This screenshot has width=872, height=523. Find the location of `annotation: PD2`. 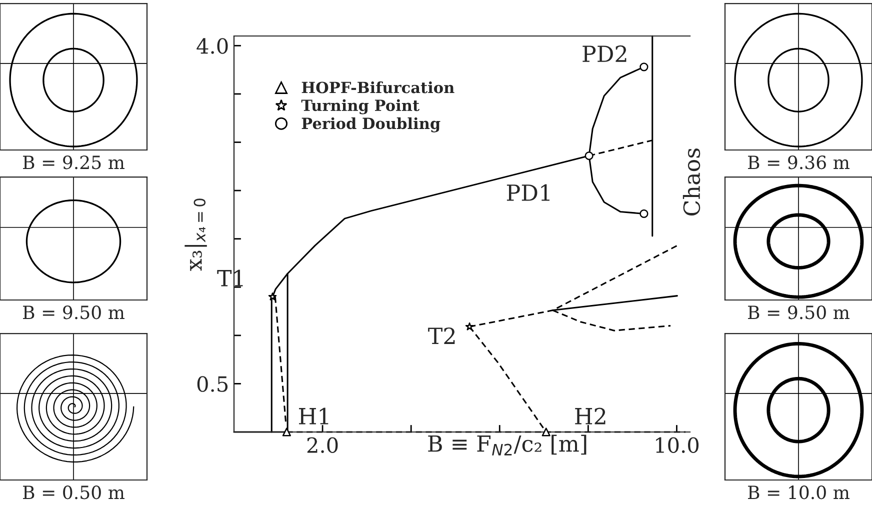

annotation: PD2 is located at coordinates (604, 53).